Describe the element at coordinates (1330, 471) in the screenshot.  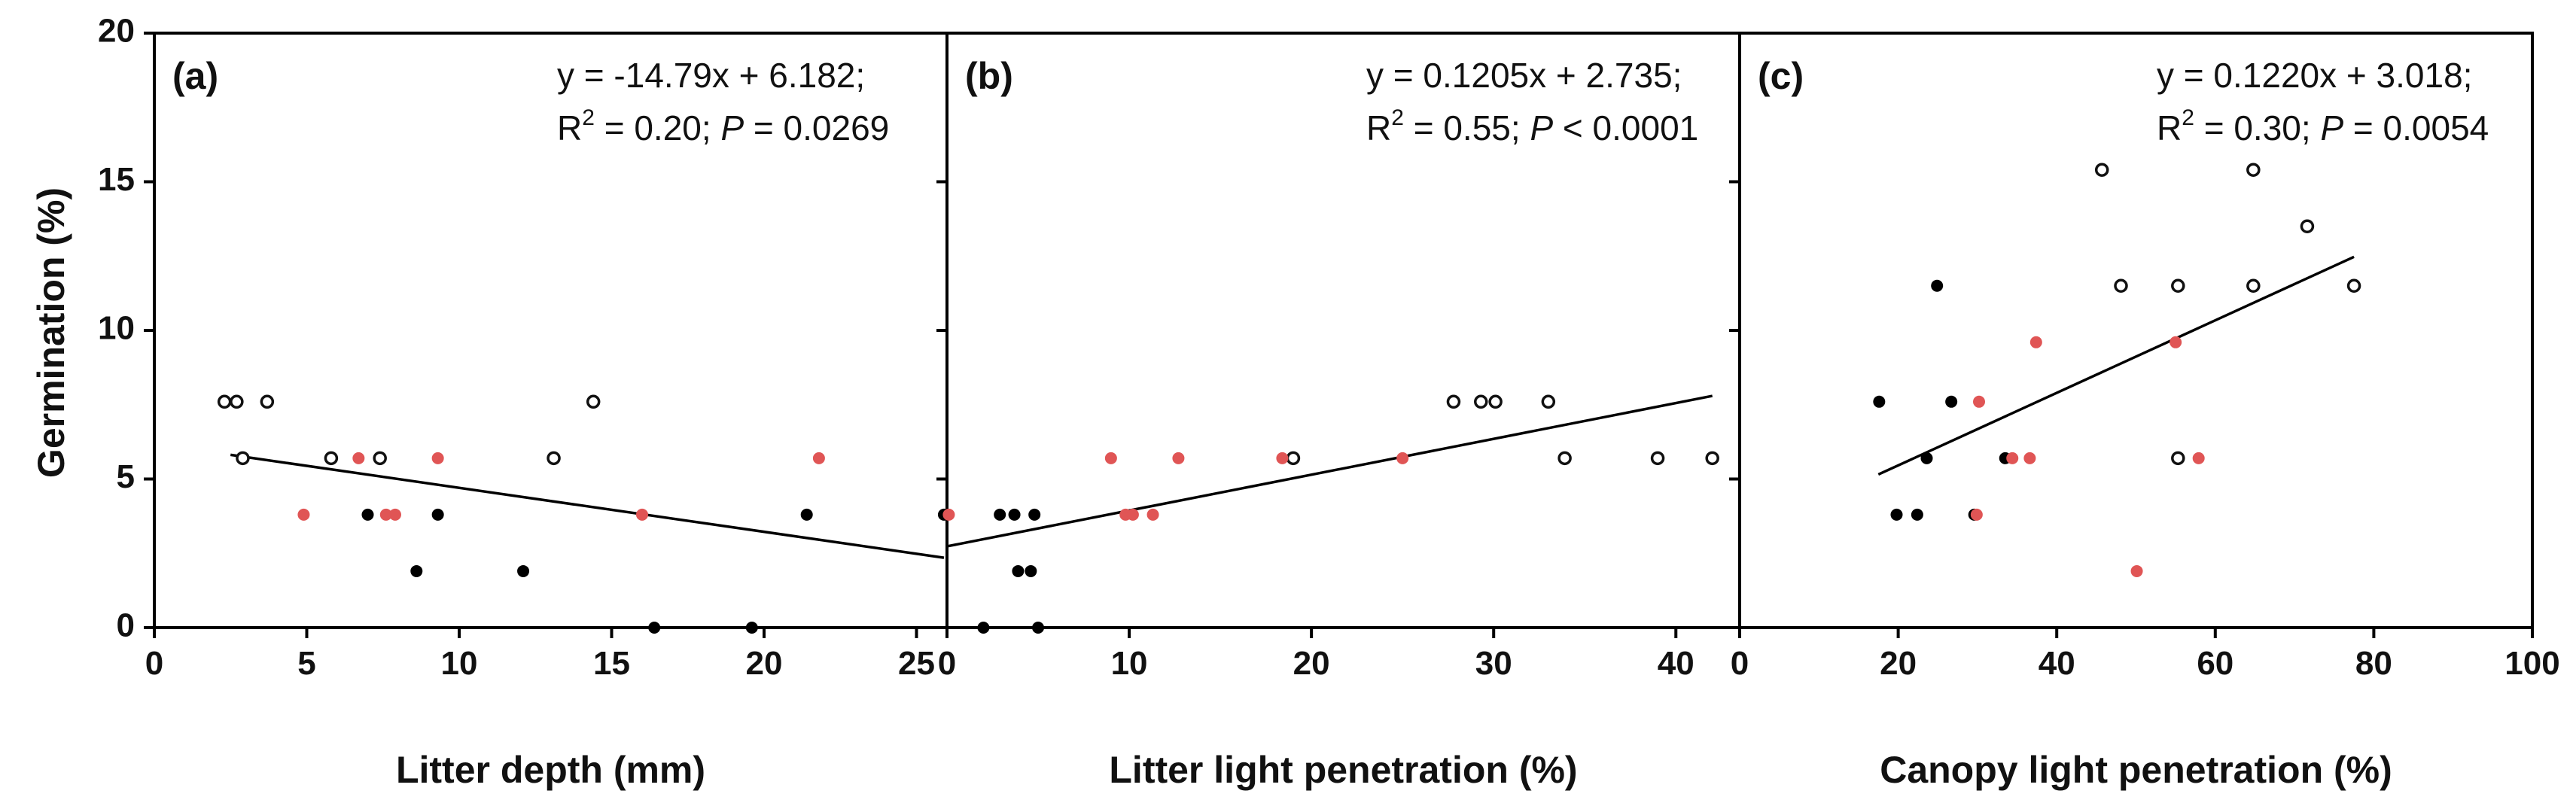
I see `panel-b-trend-line` at that location.